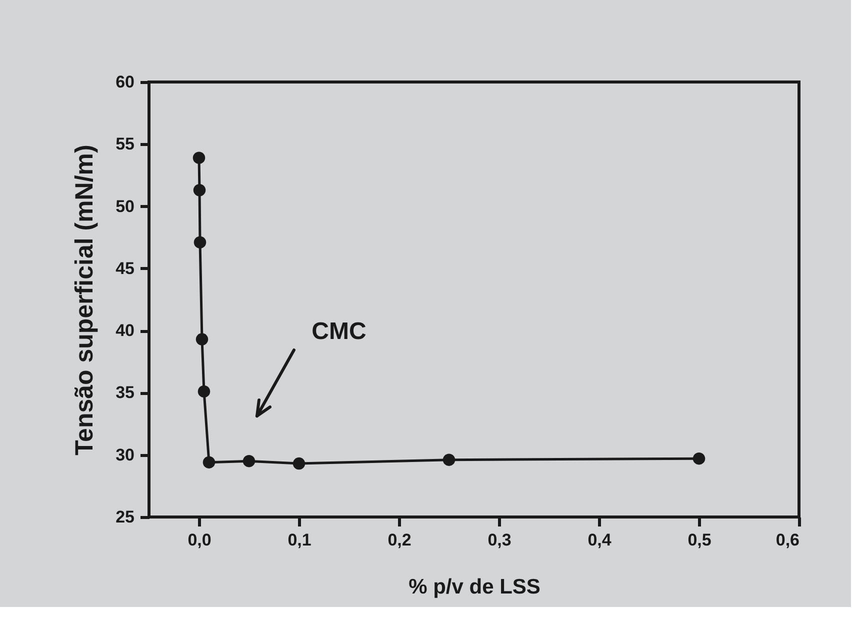  What do you see at coordinates (84, 300) in the screenshot?
I see `y-axis-title: Tensão superficial (mN/m)` at bounding box center [84, 300].